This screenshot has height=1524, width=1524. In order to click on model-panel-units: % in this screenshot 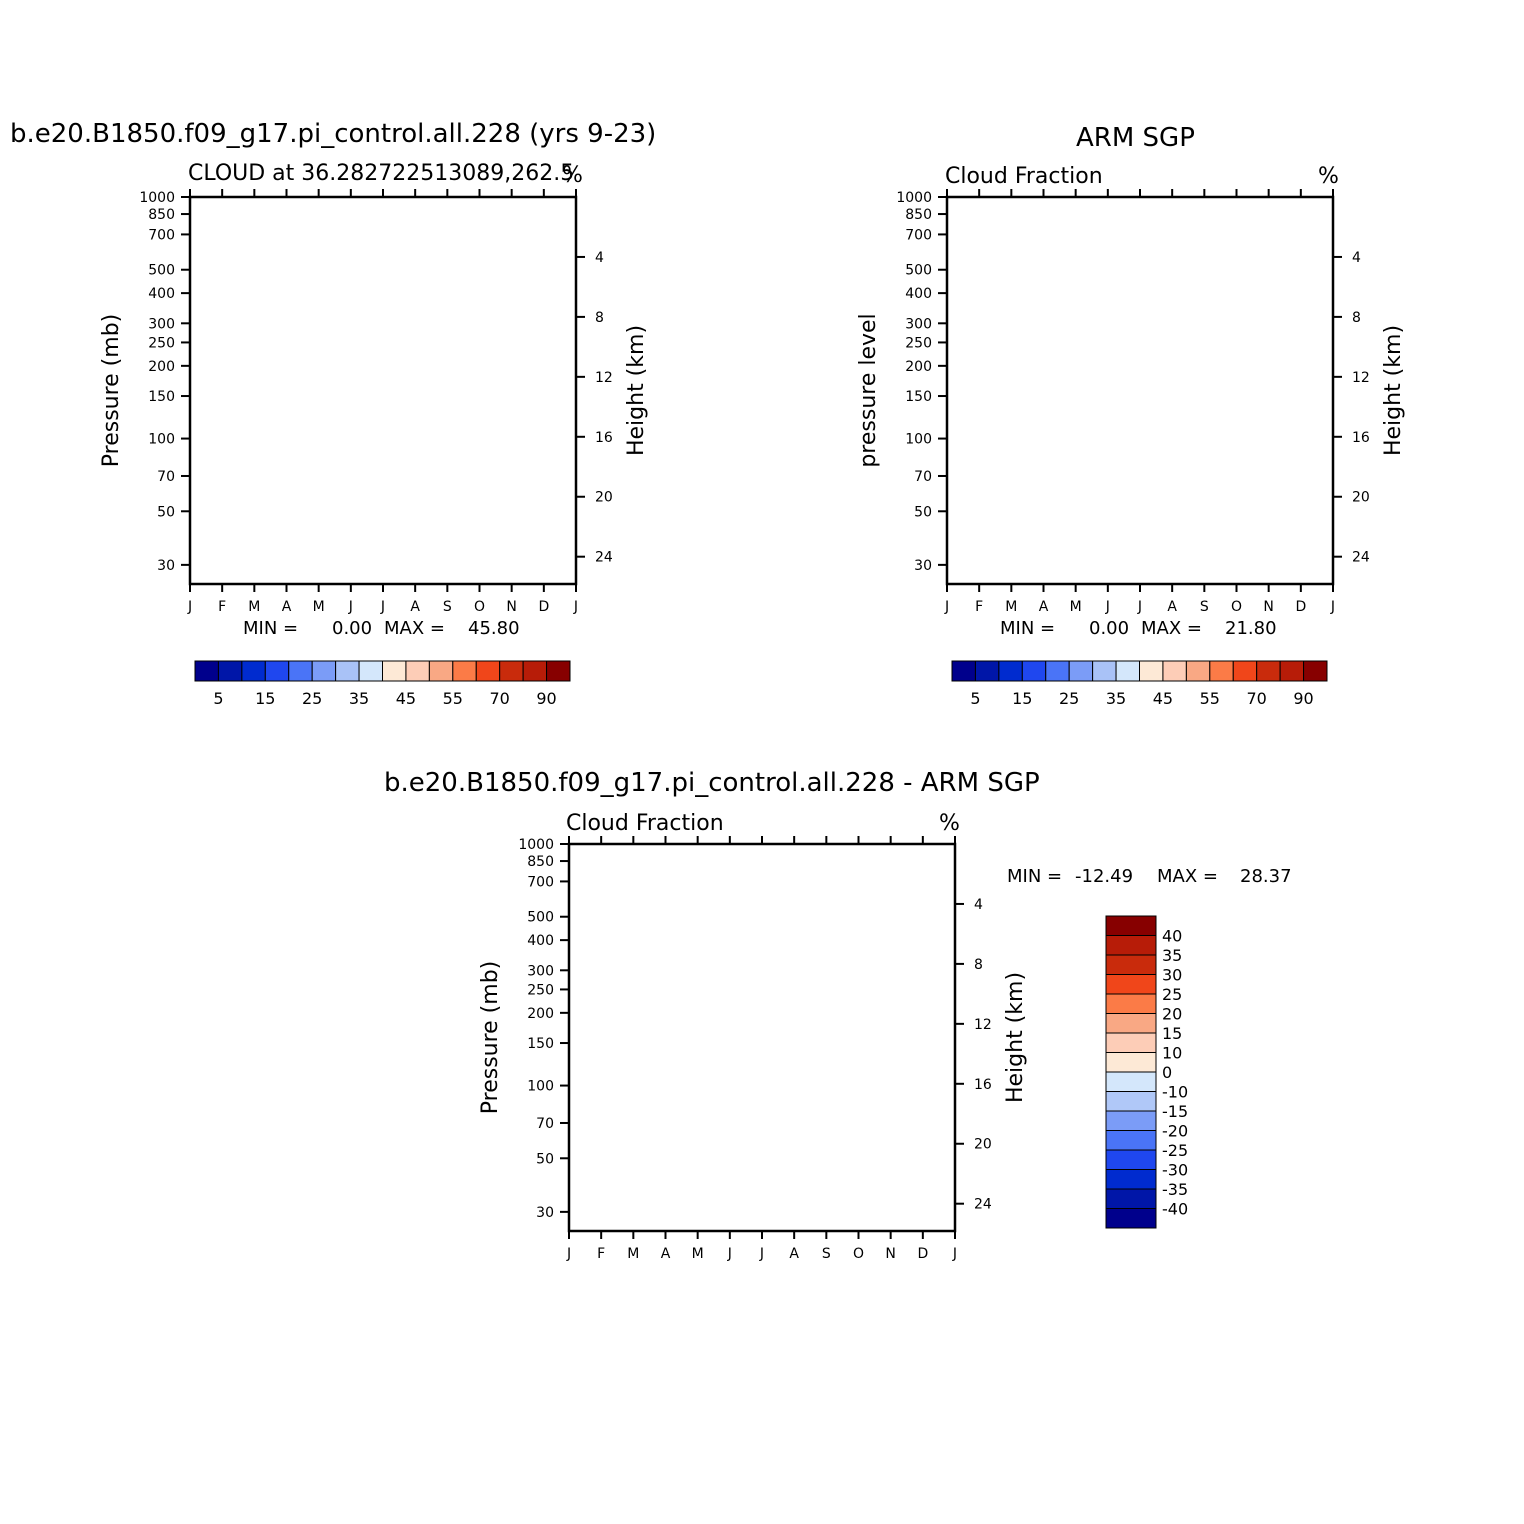, I will do `click(572, 175)`.